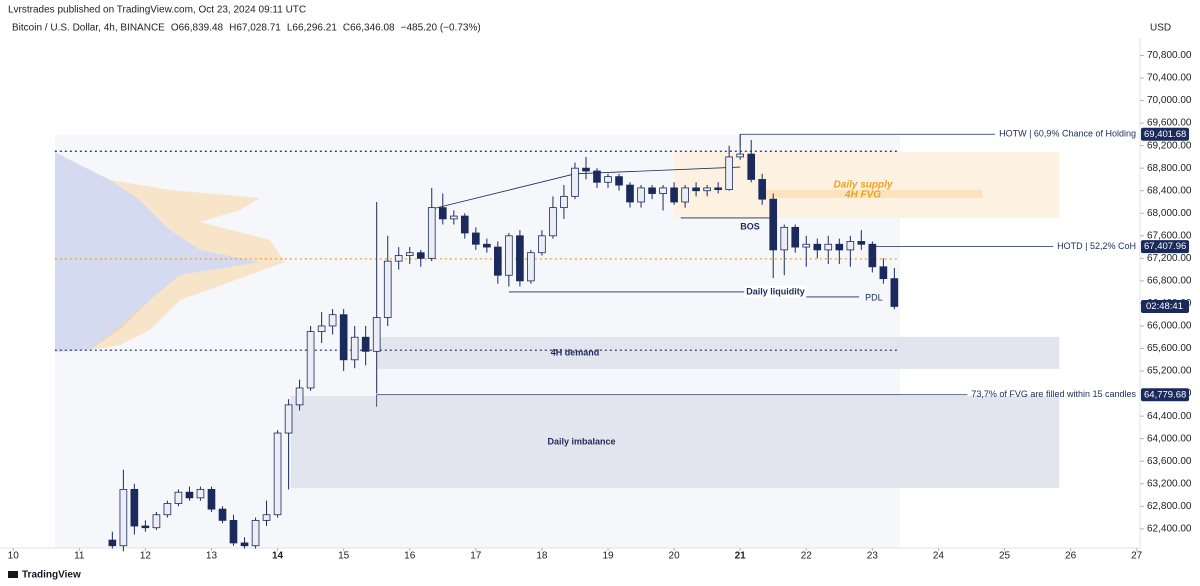 This screenshot has width=1200, height=586. I want to click on y-tick-label: 68,400.00, so click(1169, 190).